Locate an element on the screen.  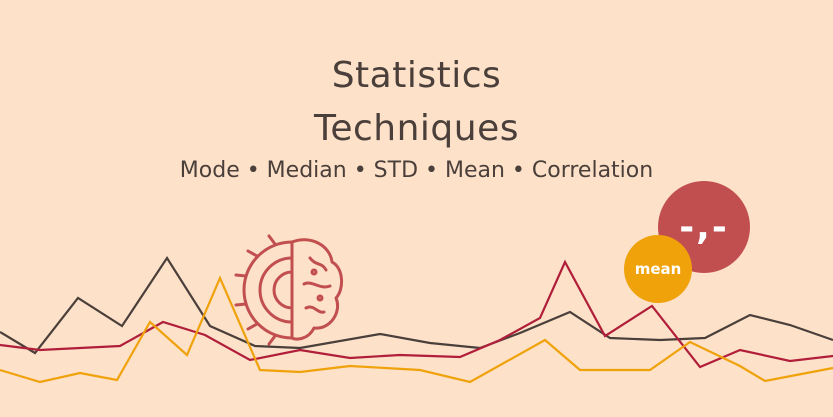
page-title-line-1: Statistics is located at coordinates (416, 75).